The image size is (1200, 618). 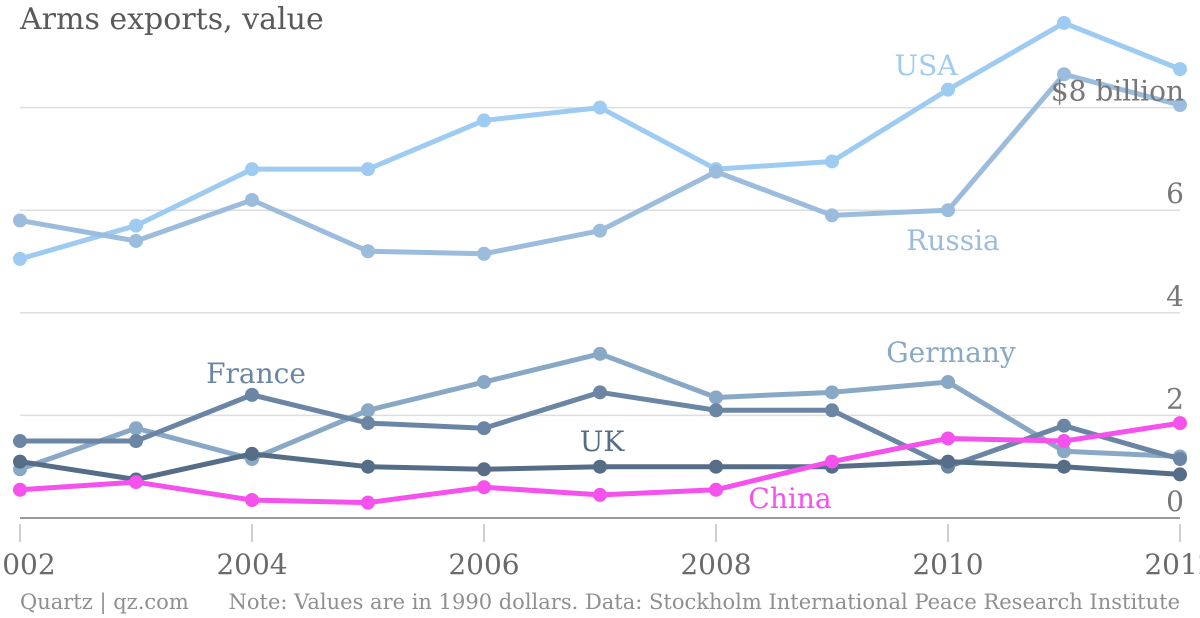 What do you see at coordinates (789, 498) in the screenshot?
I see `china-label: China` at bounding box center [789, 498].